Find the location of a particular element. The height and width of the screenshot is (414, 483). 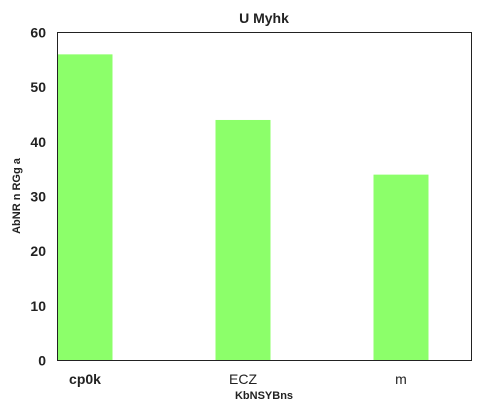

y-tick-label: 0 is located at coordinates (42, 361).